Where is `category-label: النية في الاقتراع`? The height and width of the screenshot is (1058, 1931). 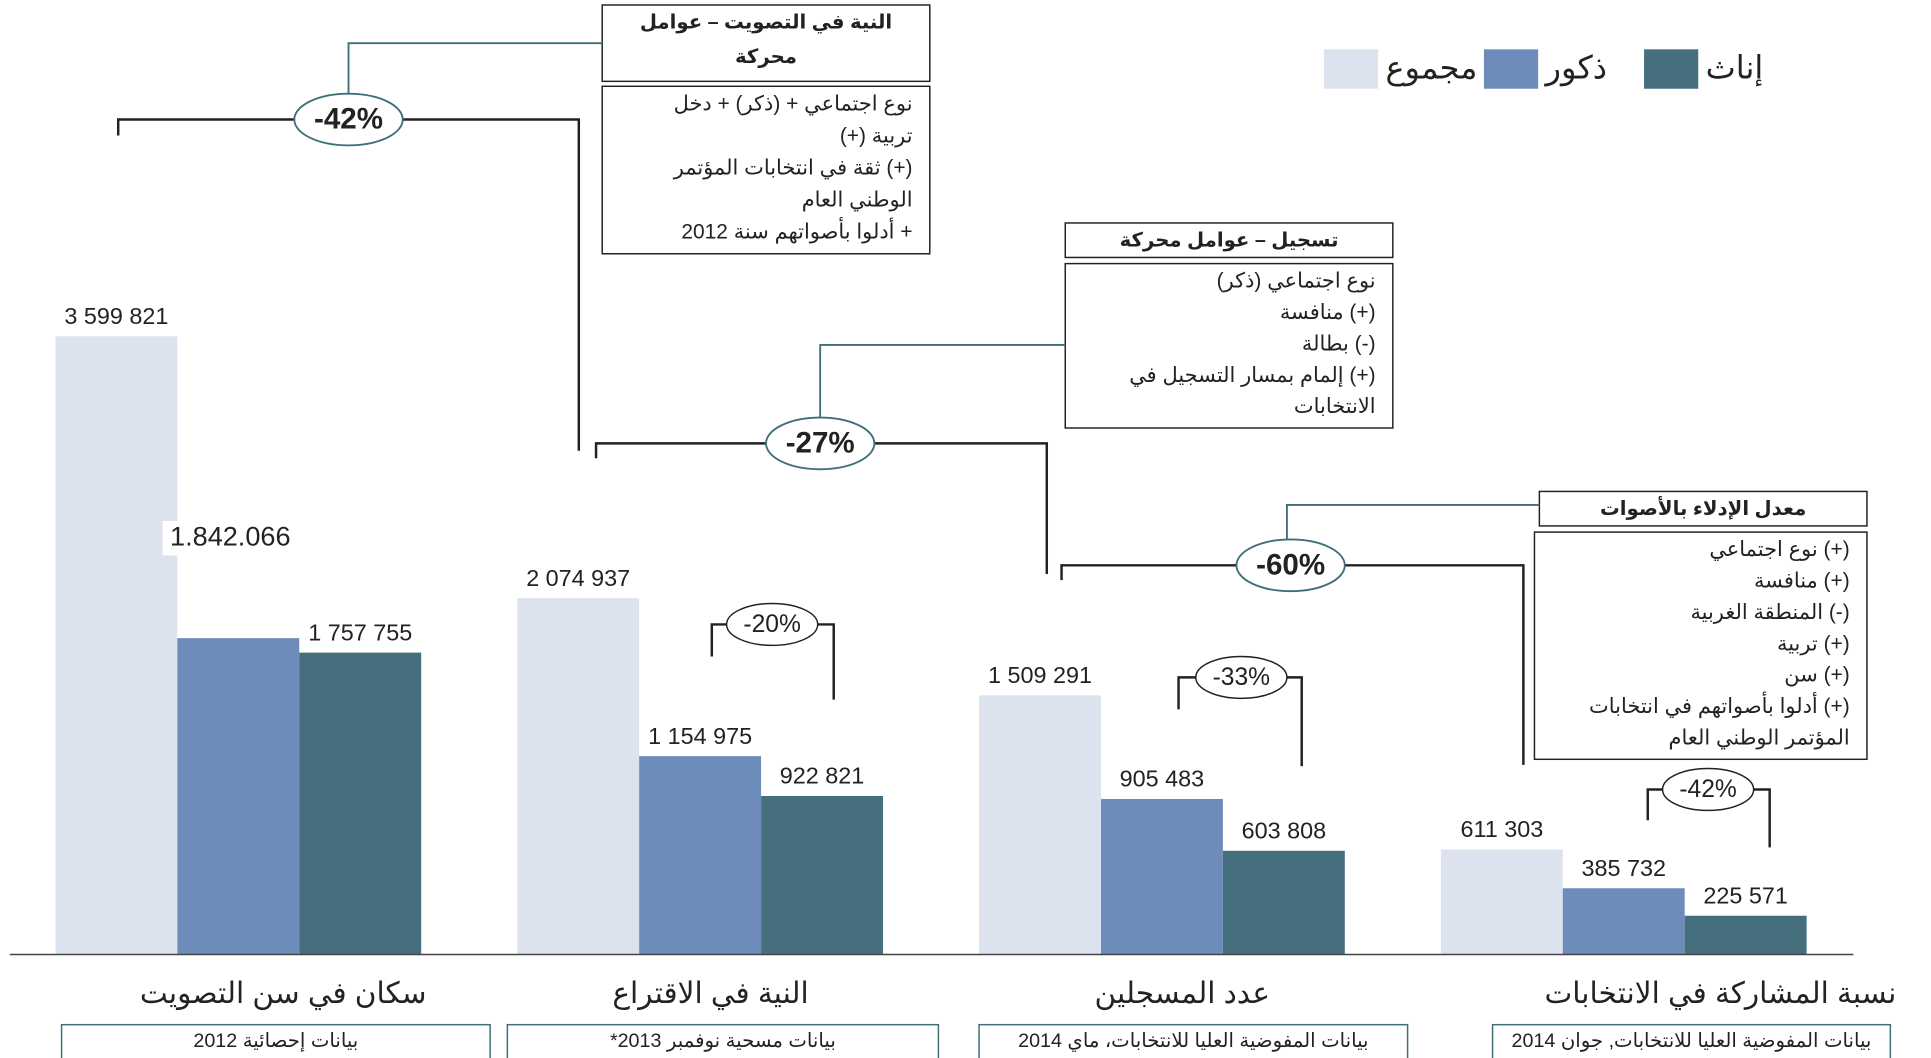
category-label: النية في الاقتراع is located at coordinates (710, 994).